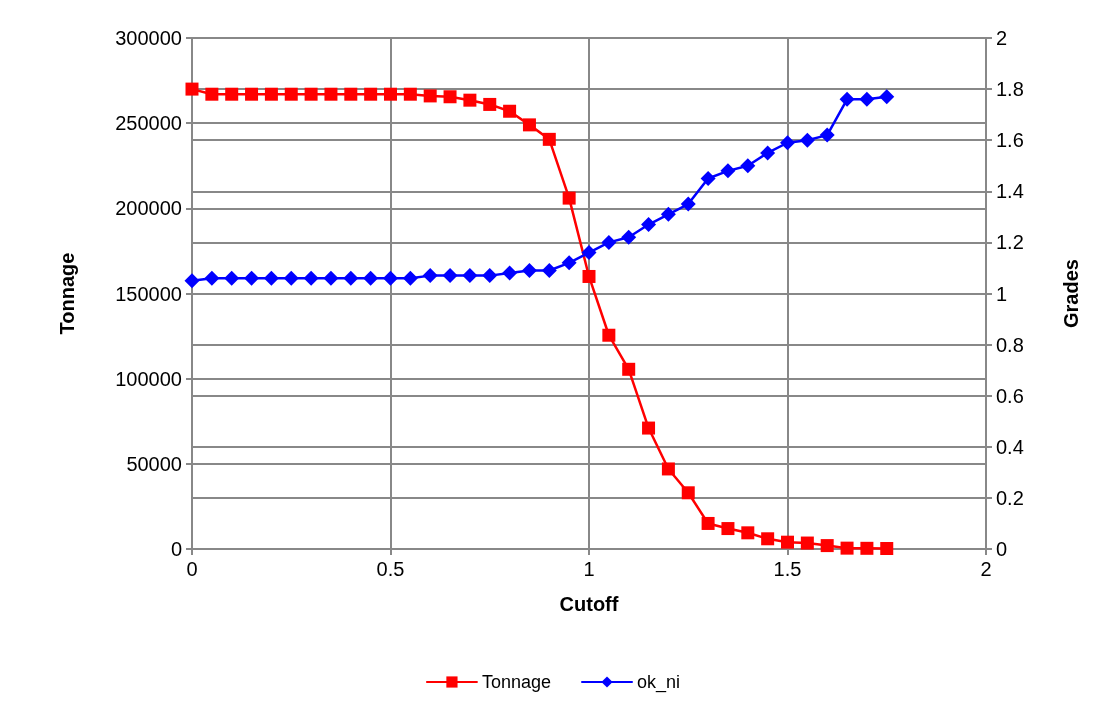 The image size is (1106, 726). I want to click on x-tick-label: 2, so click(986, 569).